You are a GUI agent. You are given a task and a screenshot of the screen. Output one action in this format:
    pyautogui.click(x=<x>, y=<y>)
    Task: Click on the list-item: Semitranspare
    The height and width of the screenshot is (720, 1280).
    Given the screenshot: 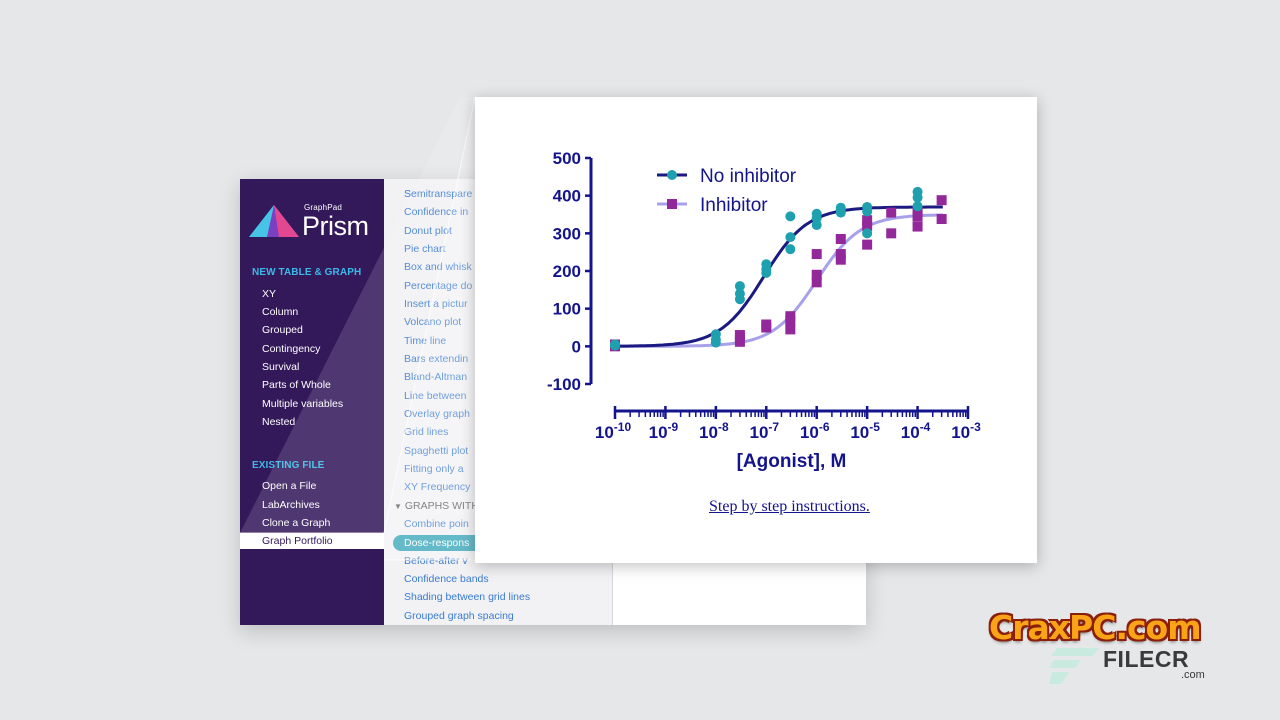 What is the action you would take?
    pyautogui.click(x=438, y=194)
    